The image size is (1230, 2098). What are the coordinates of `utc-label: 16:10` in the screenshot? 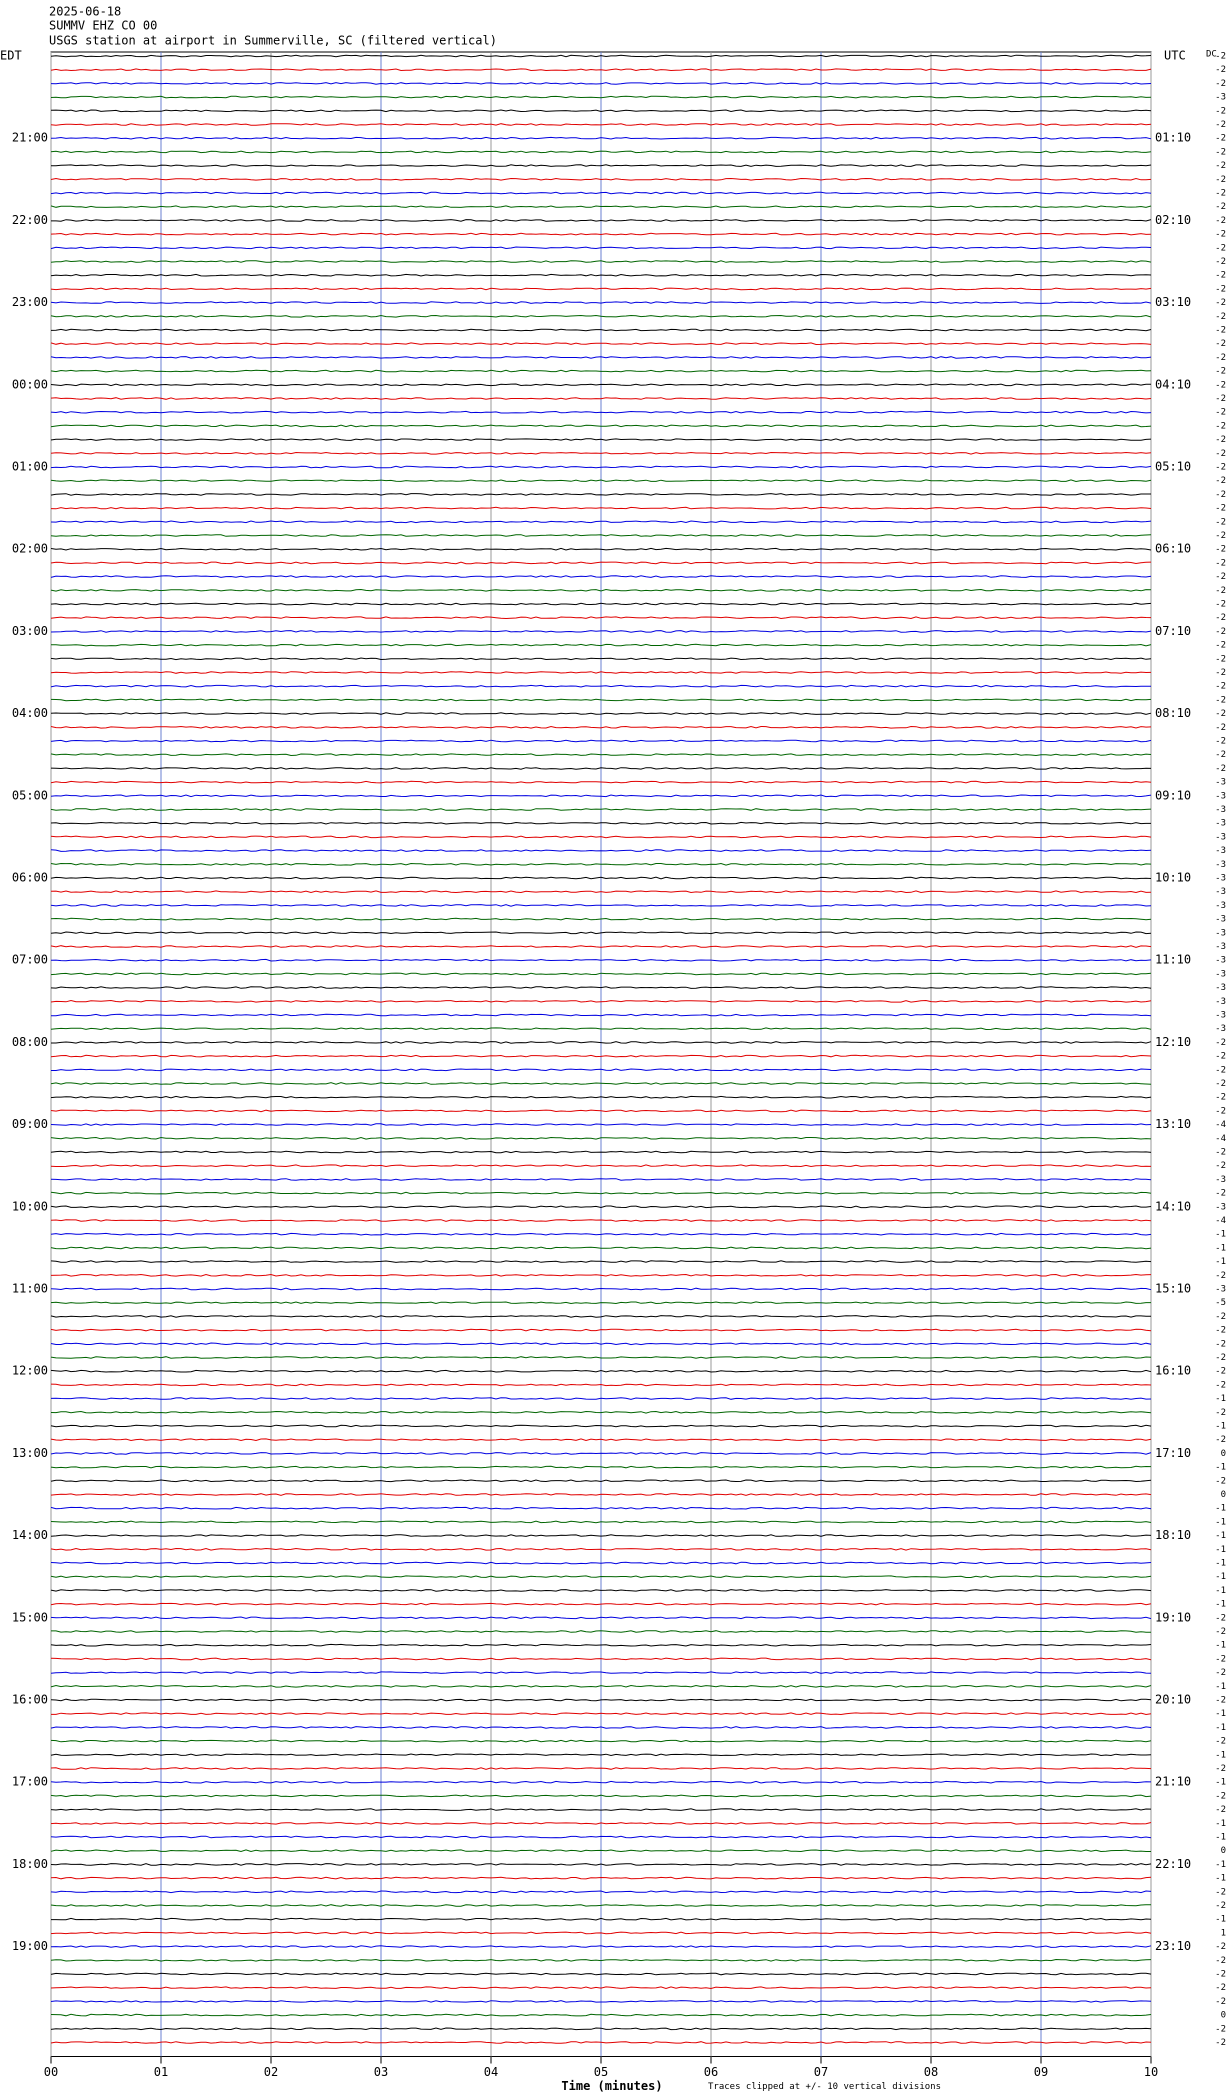 It's located at (1173, 1371).